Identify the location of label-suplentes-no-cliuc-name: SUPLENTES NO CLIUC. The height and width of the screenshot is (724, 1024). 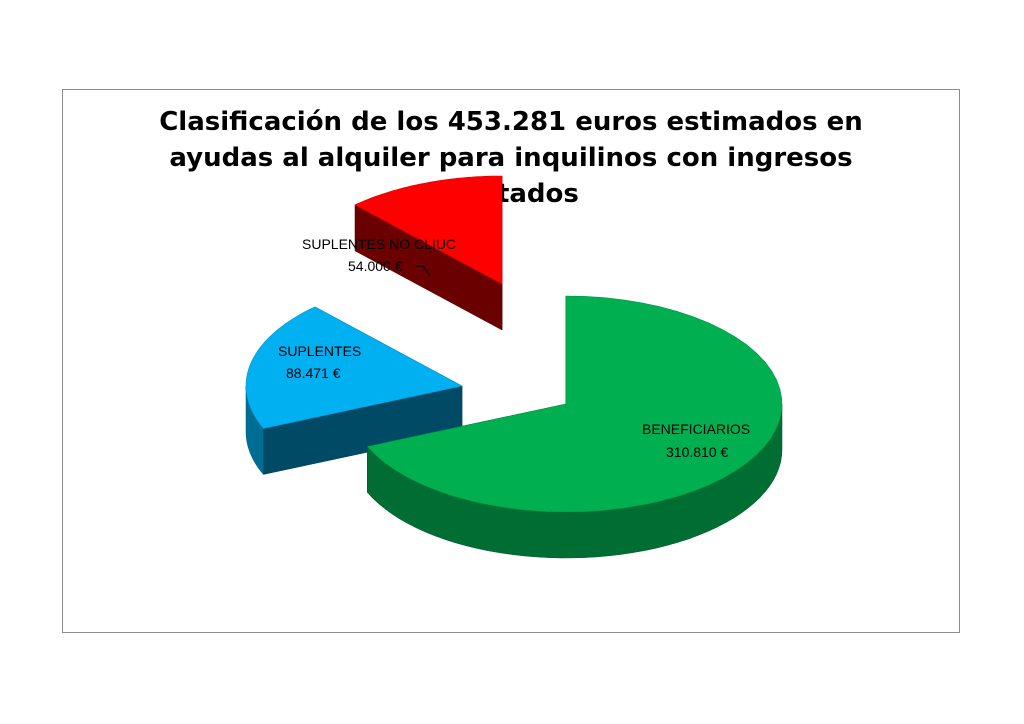
(379, 244).